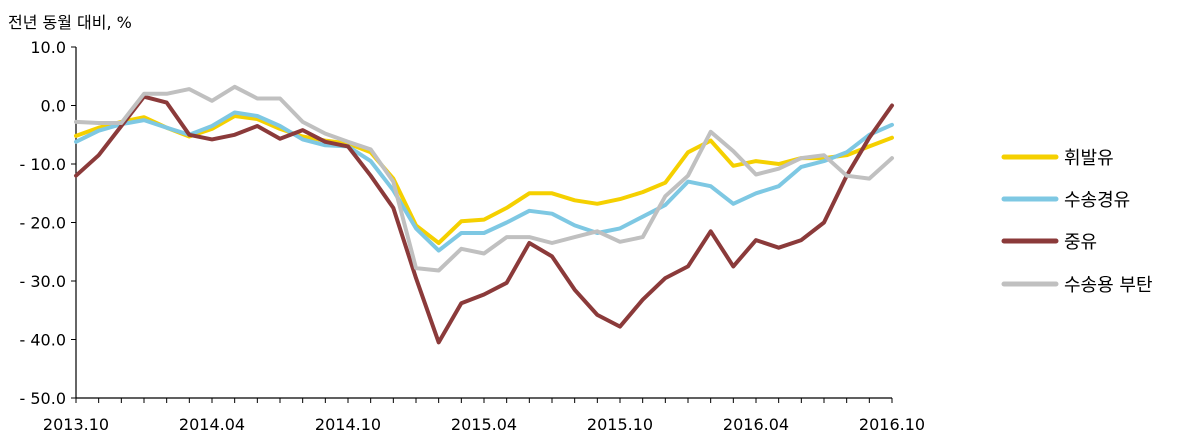 The height and width of the screenshot is (444, 1200). I want to click on legend-label: 중유, so click(1080, 242).